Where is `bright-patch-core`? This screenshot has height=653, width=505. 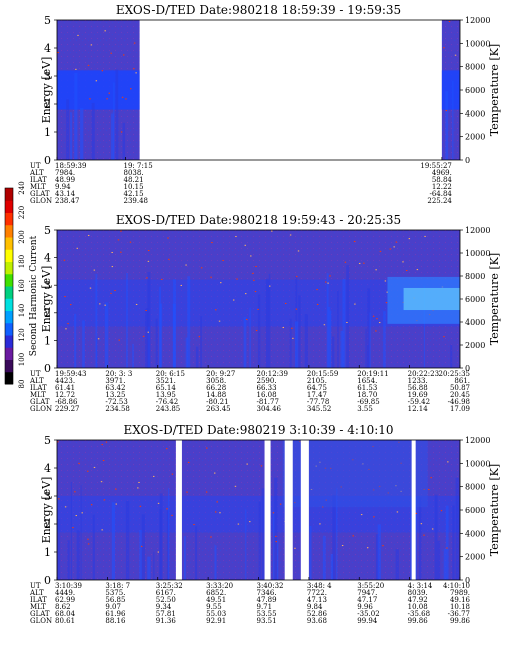 bright-patch-core is located at coordinates (431, 299).